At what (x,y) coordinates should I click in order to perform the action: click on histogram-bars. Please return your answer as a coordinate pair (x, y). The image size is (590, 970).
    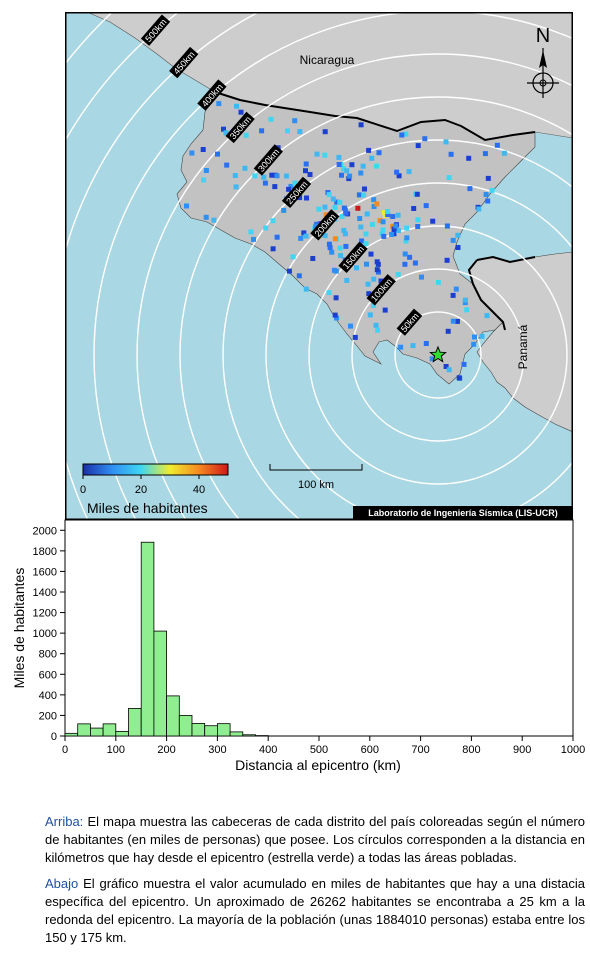
    Looking at the image, I should click on (166, 639).